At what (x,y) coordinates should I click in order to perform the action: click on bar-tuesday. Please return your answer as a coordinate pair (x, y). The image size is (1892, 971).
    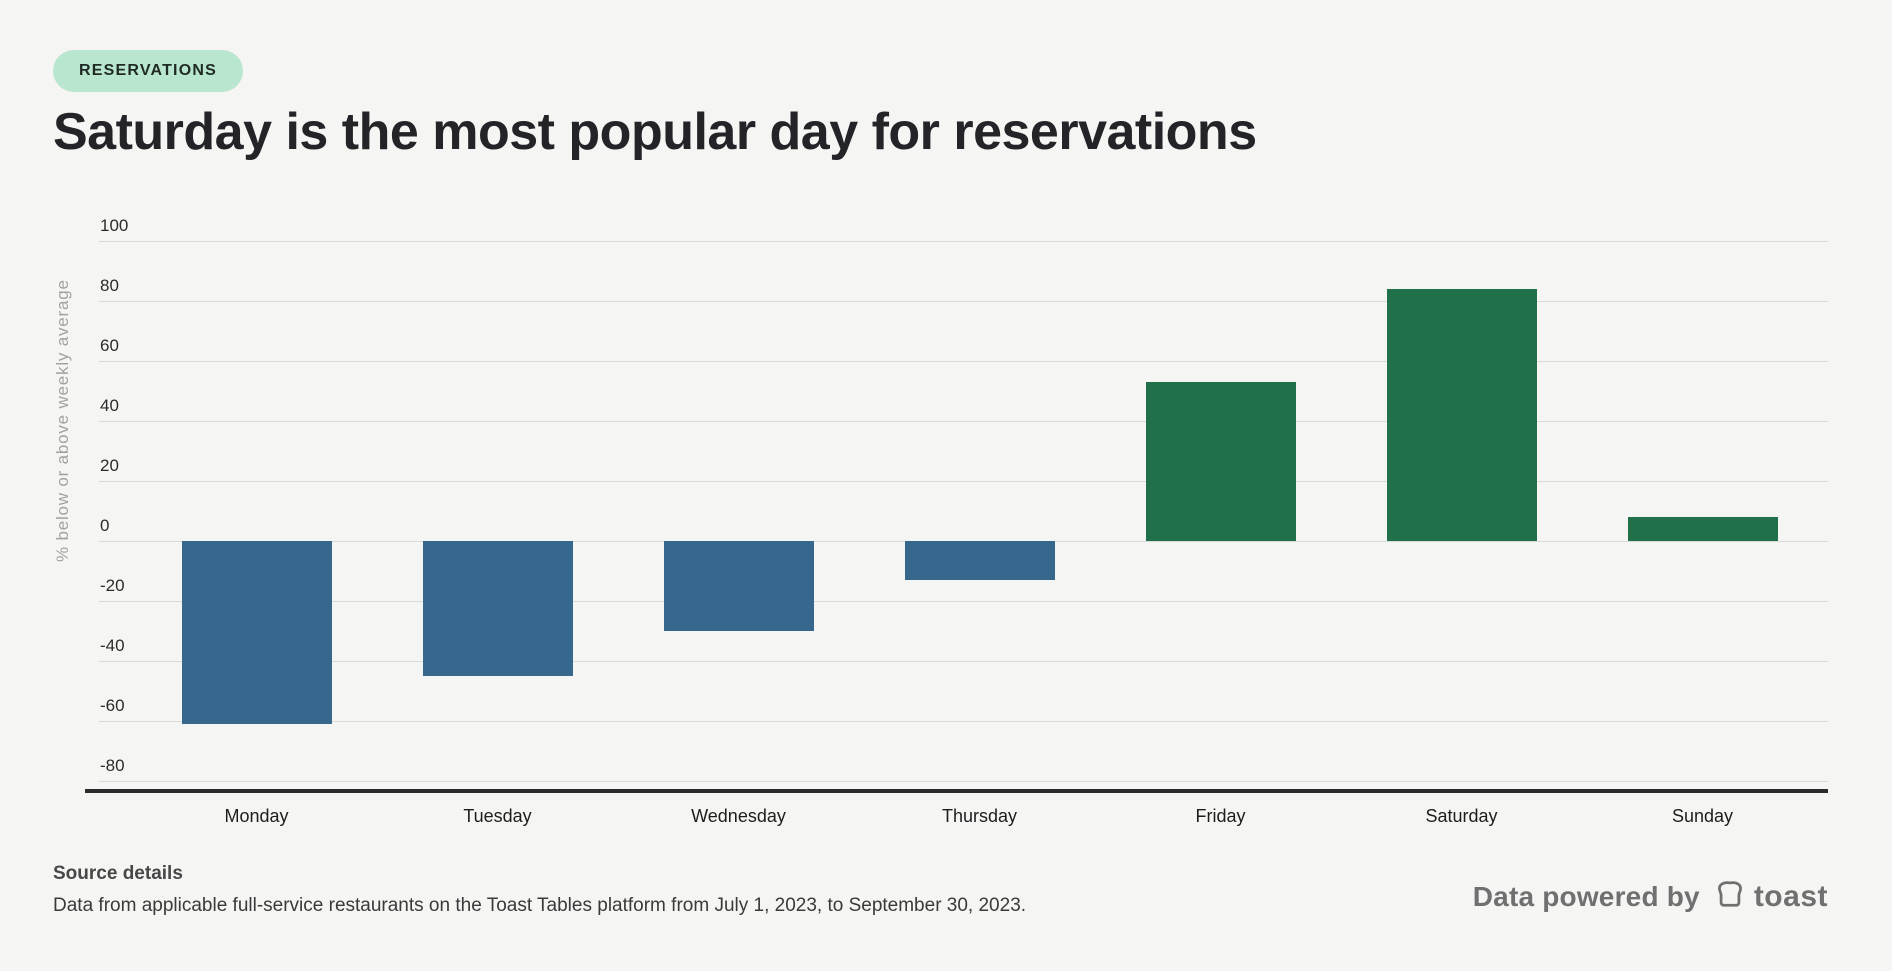
    Looking at the image, I should click on (497, 609).